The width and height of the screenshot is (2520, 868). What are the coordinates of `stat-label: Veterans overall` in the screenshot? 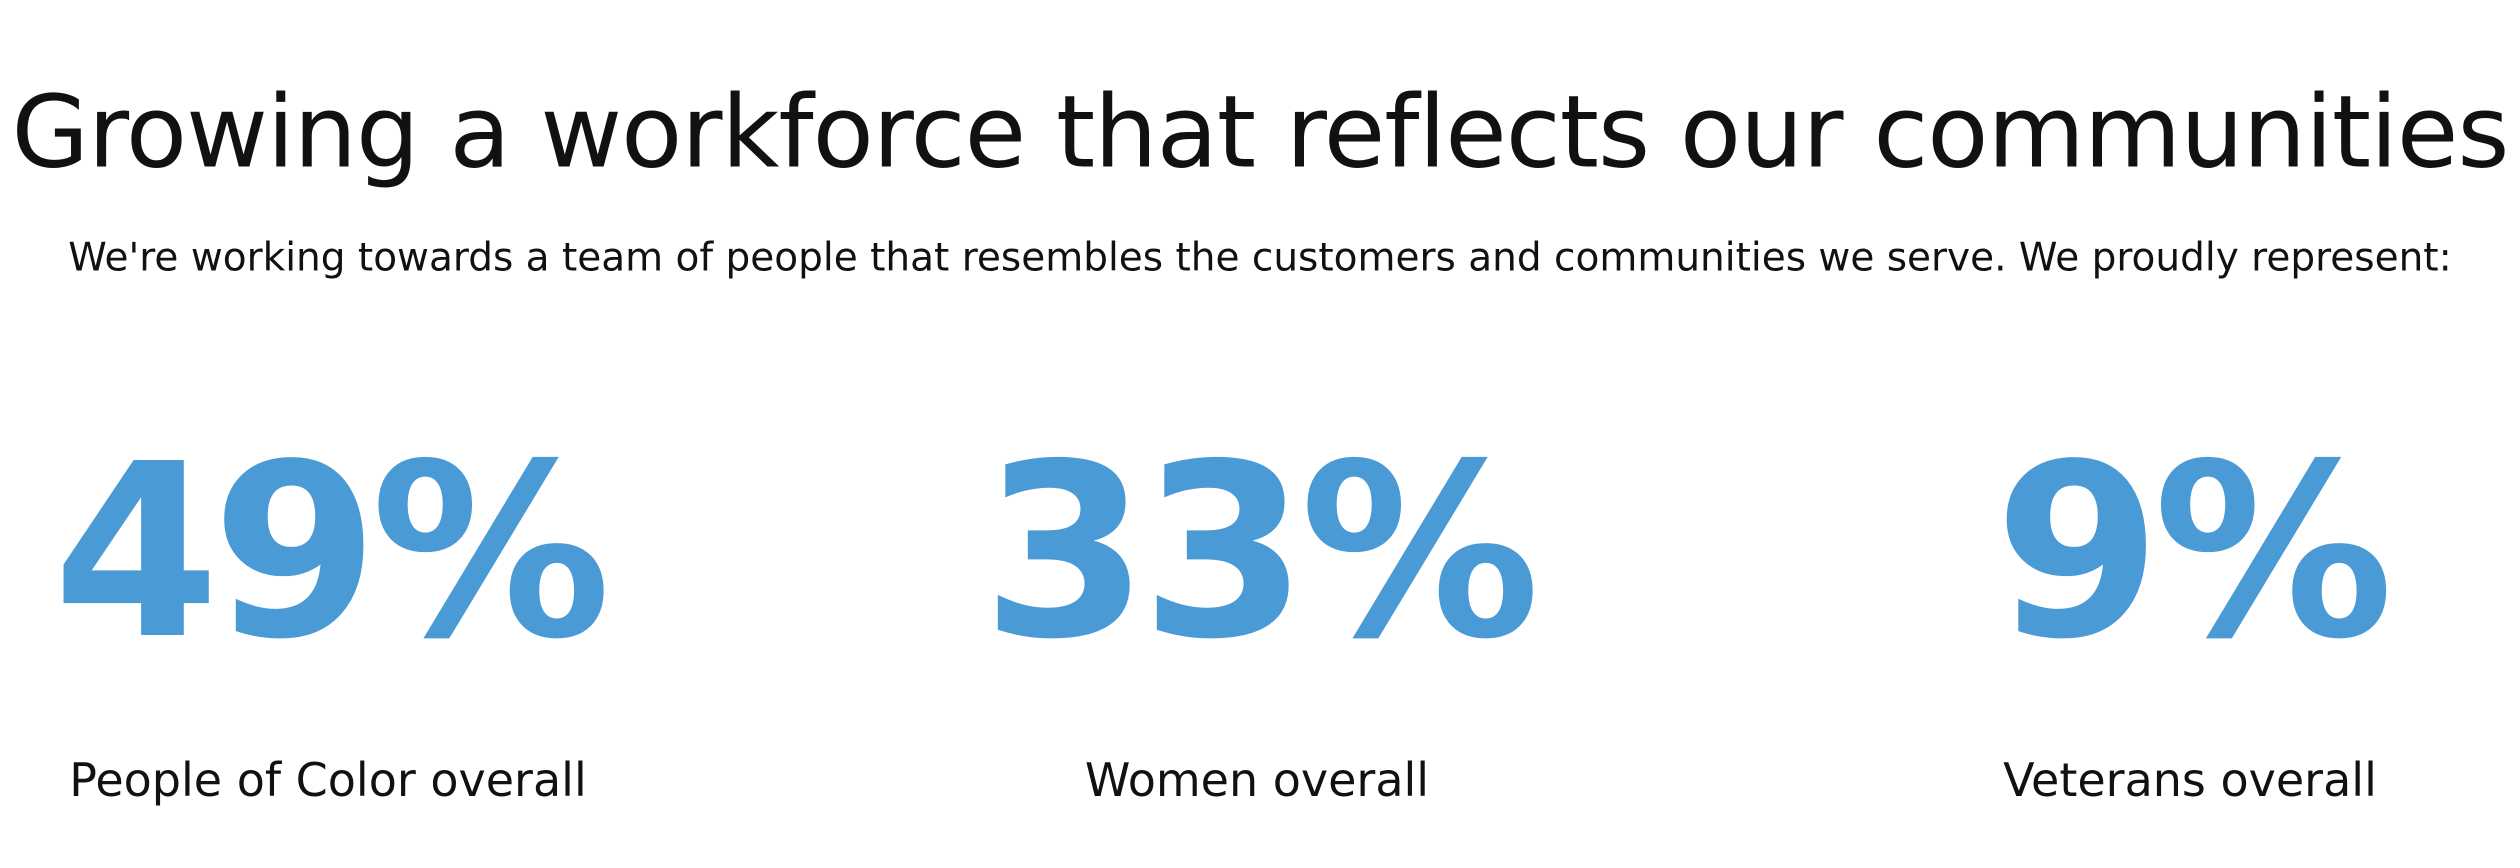 It's located at (2190, 780).